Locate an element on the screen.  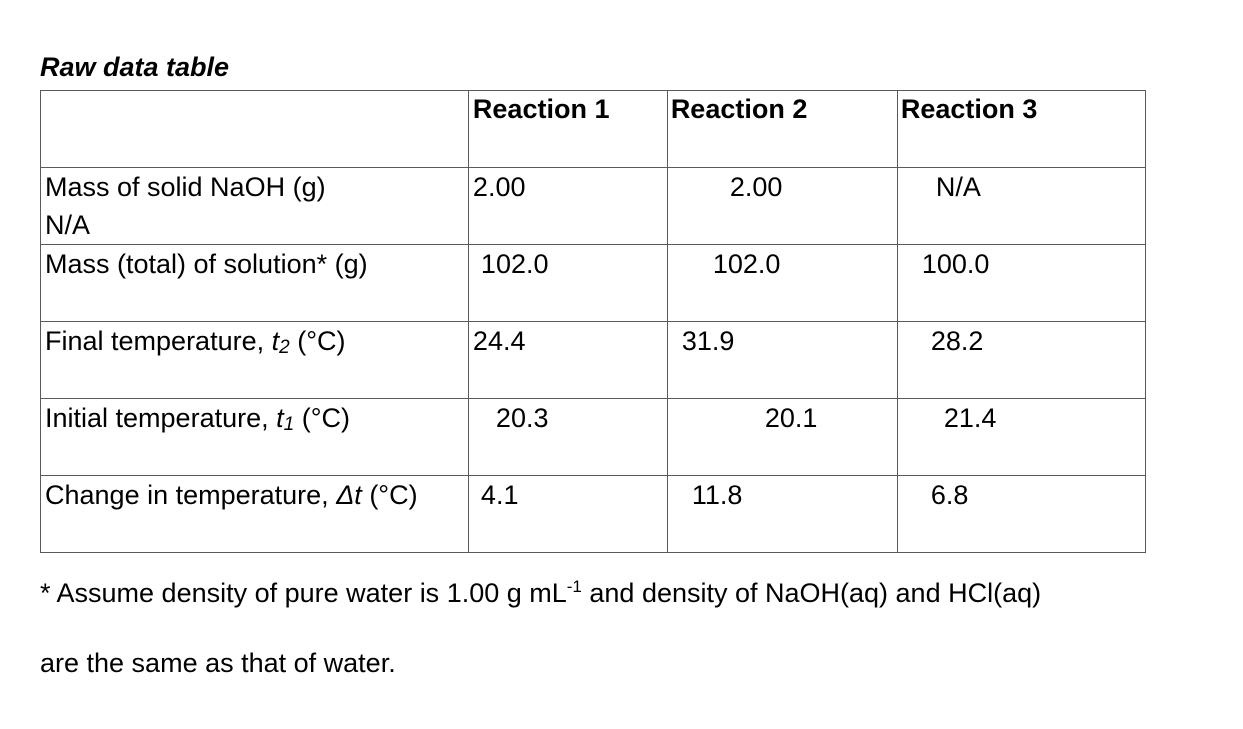
cell-value: 28.2 is located at coordinates (957, 341).